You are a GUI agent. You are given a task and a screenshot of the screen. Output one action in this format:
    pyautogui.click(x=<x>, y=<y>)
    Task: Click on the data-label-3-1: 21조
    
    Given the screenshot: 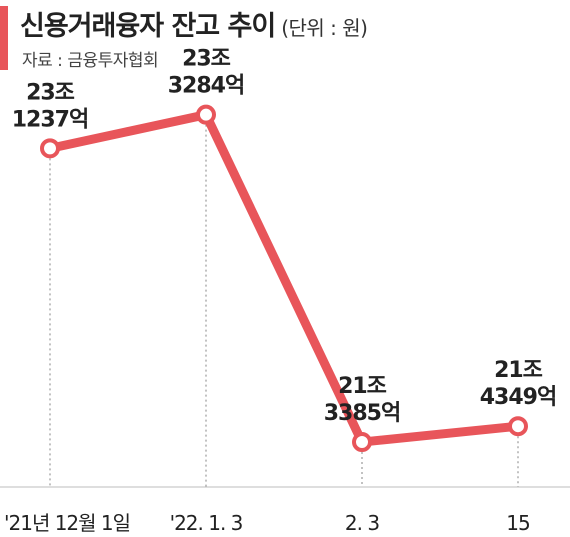 What is the action you would take?
    pyautogui.click(x=518, y=370)
    